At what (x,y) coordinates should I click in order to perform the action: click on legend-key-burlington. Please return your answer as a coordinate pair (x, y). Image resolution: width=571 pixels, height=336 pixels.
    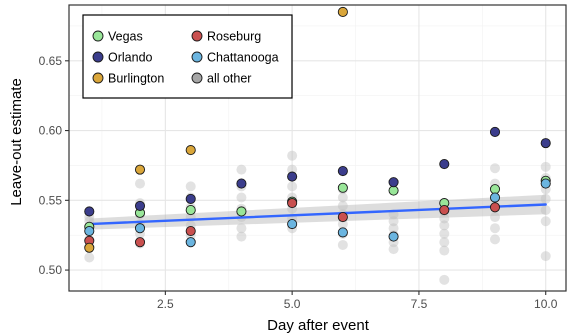
    Looking at the image, I should click on (98, 78).